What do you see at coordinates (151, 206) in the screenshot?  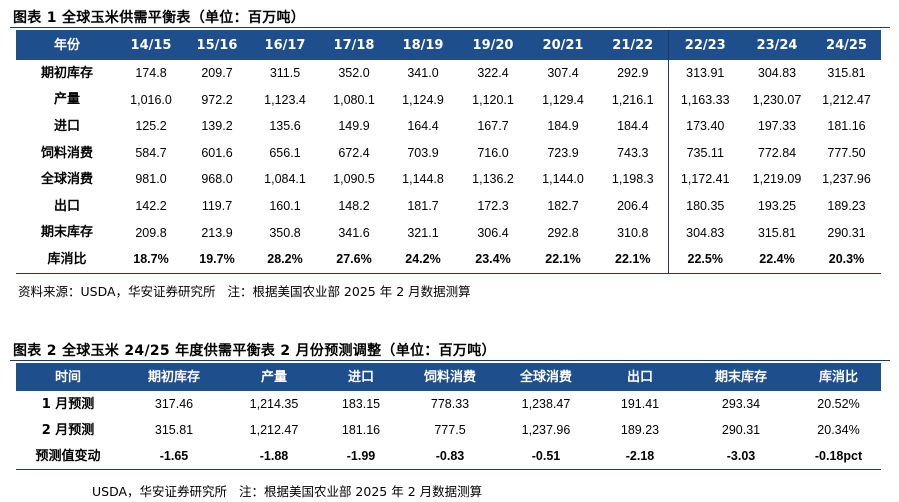 I see `table-cell: 142.2` at bounding box center [151, 206].